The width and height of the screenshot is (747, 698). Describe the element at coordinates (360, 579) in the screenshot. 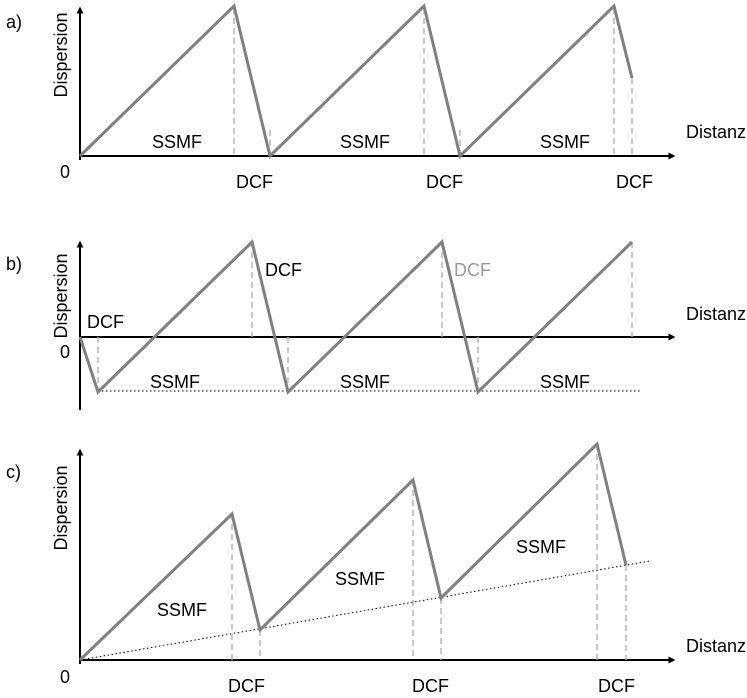

I see `fiber-label-c-2: SSMF` at that location.